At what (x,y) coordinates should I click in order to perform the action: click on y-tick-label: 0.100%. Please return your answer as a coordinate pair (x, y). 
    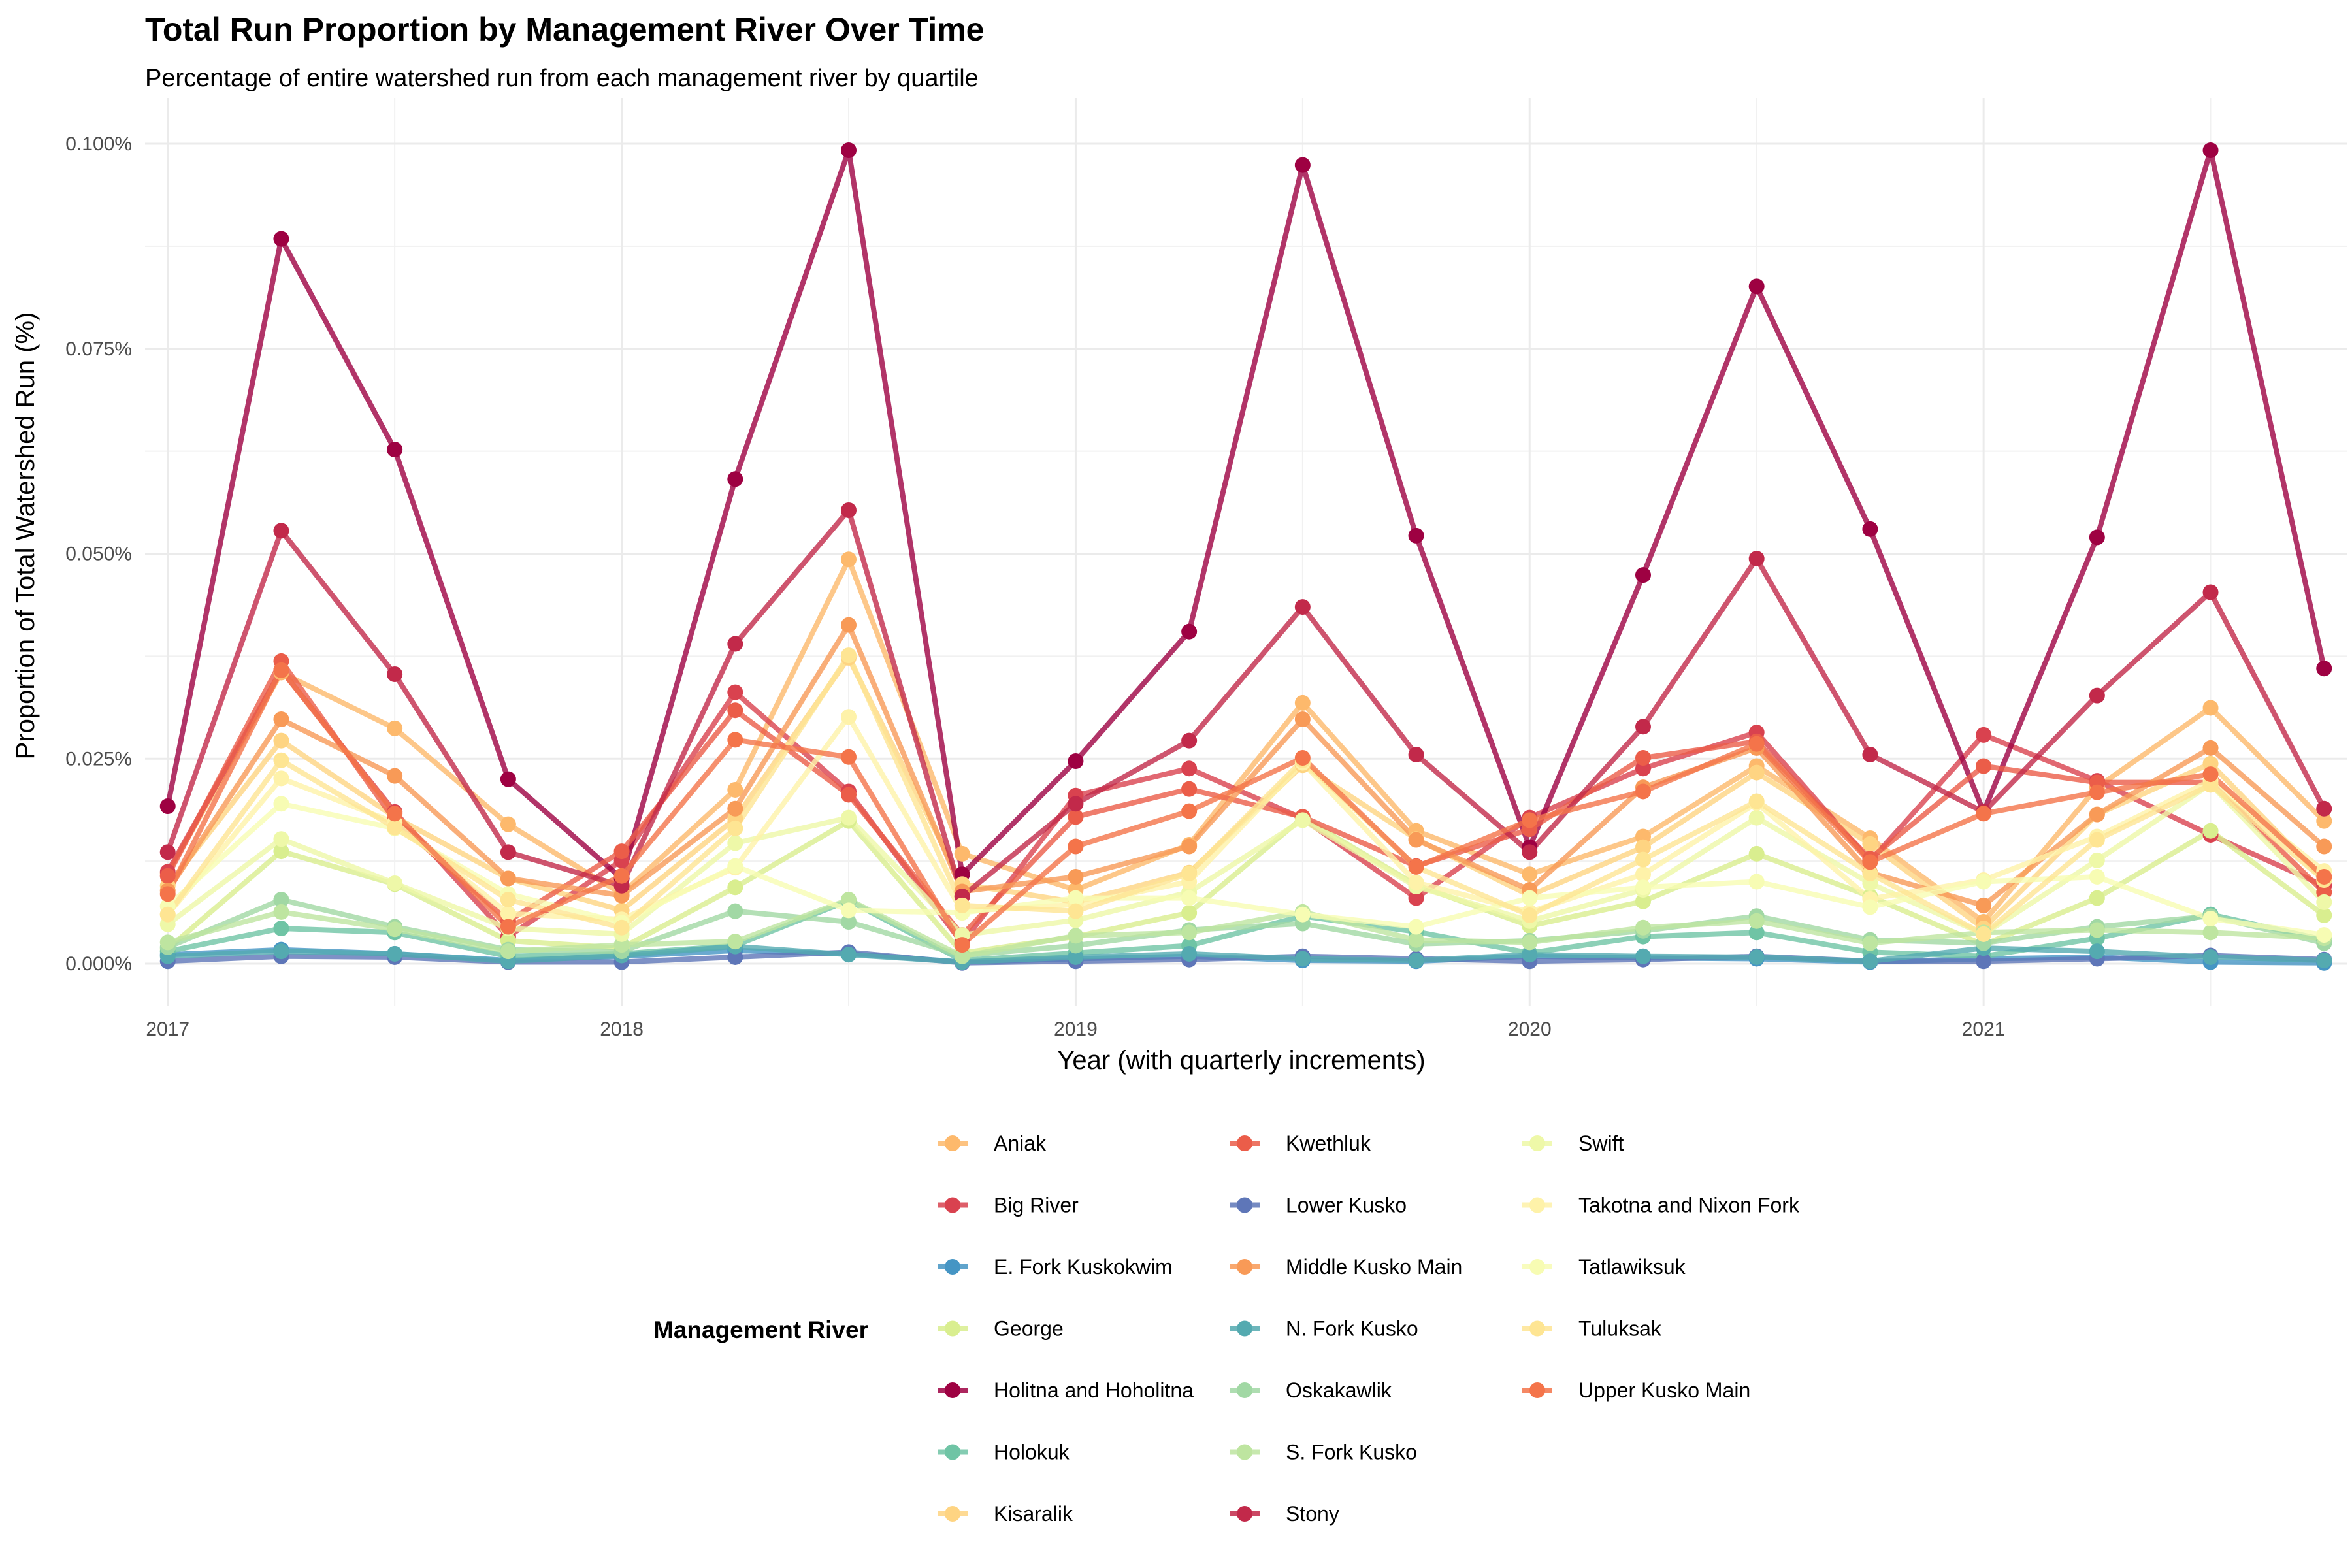
    Looking at the image, I should click on (98, 144).